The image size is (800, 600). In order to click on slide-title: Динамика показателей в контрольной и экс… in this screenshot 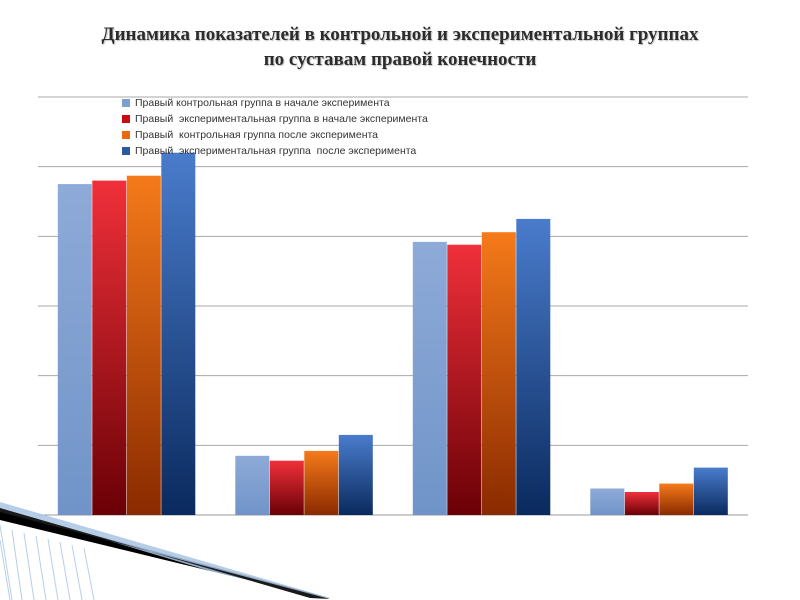, I will do `click(400, 47)`.